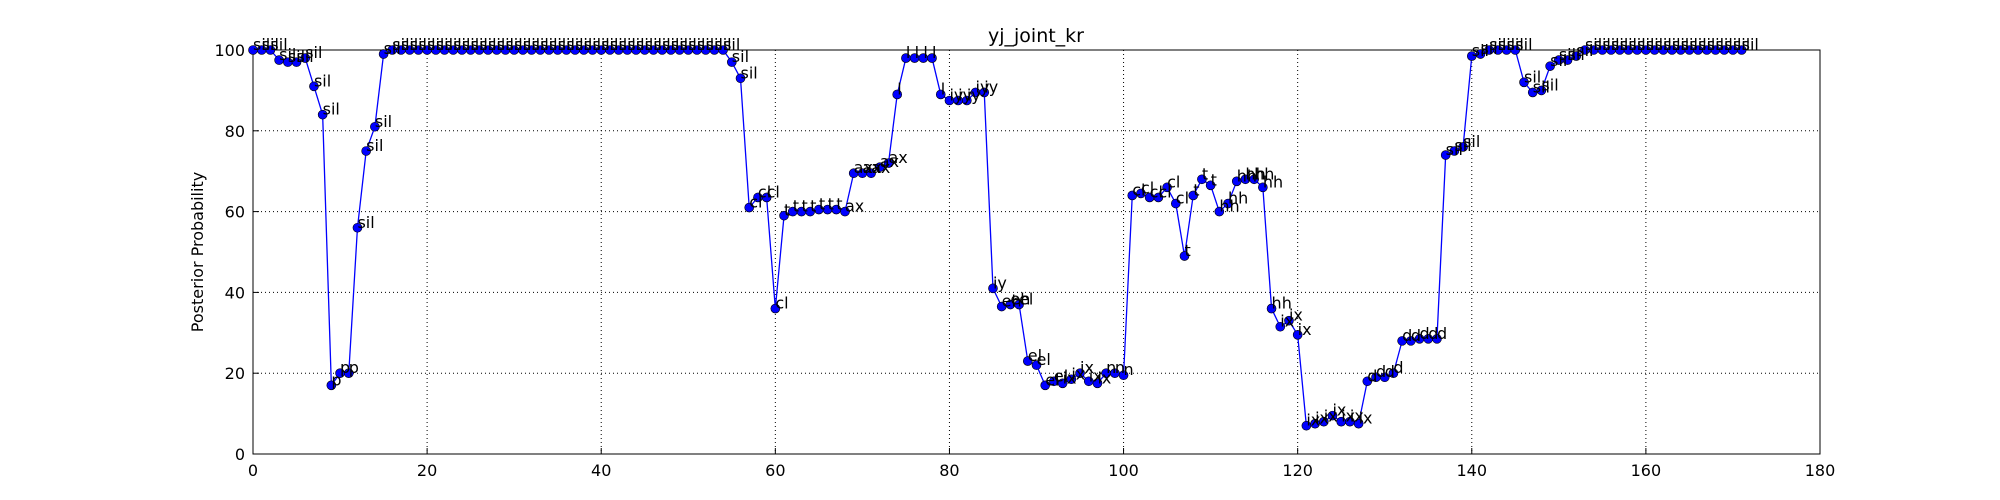 The width and height of the screenshot is (2000, 500). Describe the element at coordinates (1123, 470) in the screenshot. I see `x-tick-label: 100` at that location.